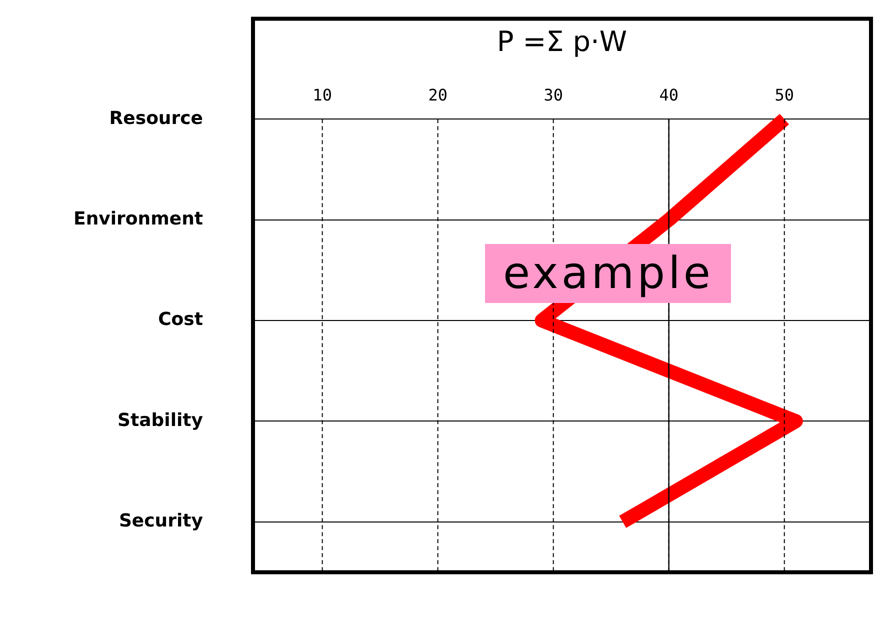 The width and height of the screenshot is (887, 639). I want to click on x-tick-label: 10, so click(322, 95).